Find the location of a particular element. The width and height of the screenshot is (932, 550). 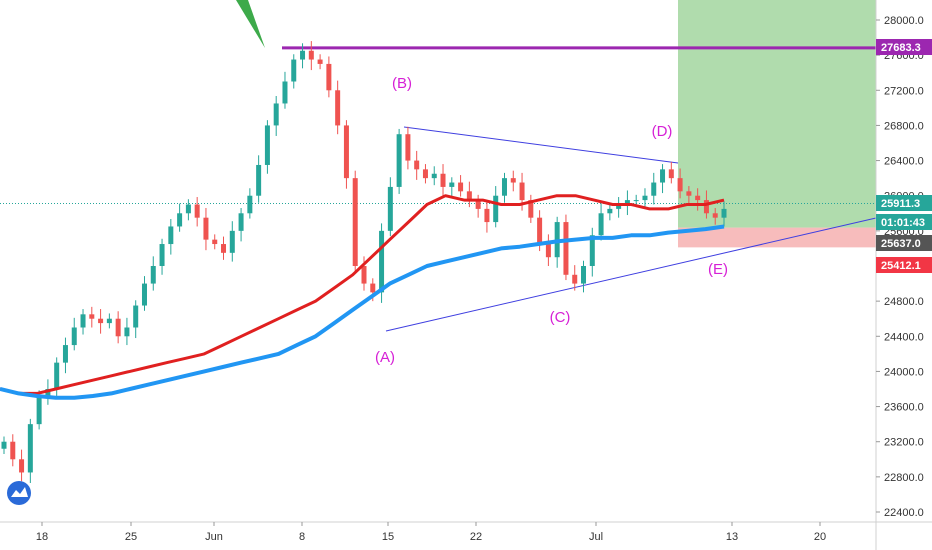

y-tick-label: 26400.0 is located at coordinates (904, 162).